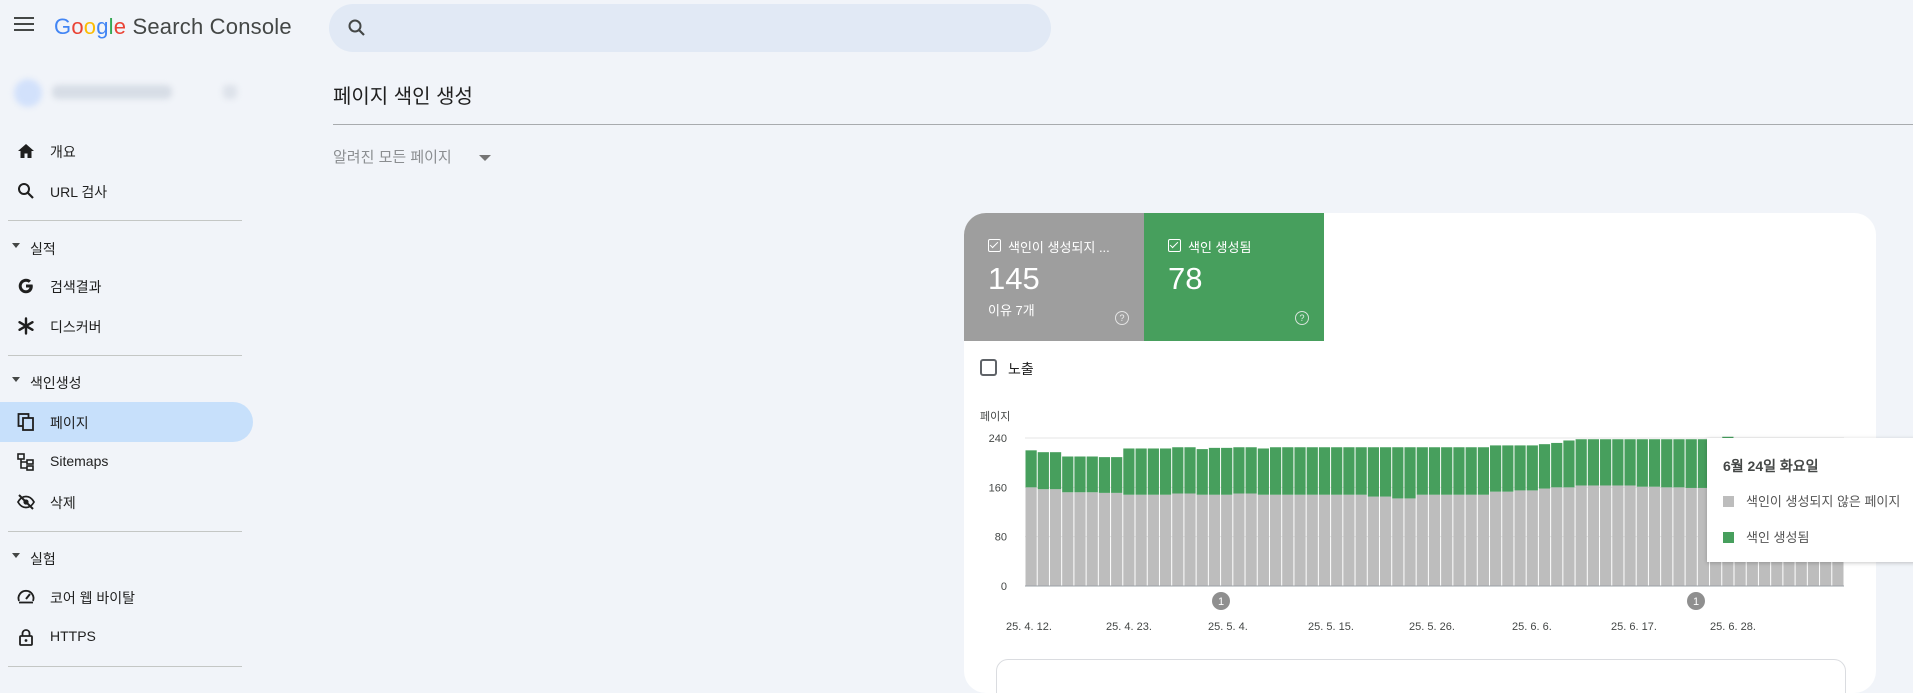 The height and width of the screenshot is (693, 1913). What do you see at coordinates (126, 191) in the screenshot?
I see `sidebar-item-url-inspection: URL 검사` at bounding box center [126, 191].